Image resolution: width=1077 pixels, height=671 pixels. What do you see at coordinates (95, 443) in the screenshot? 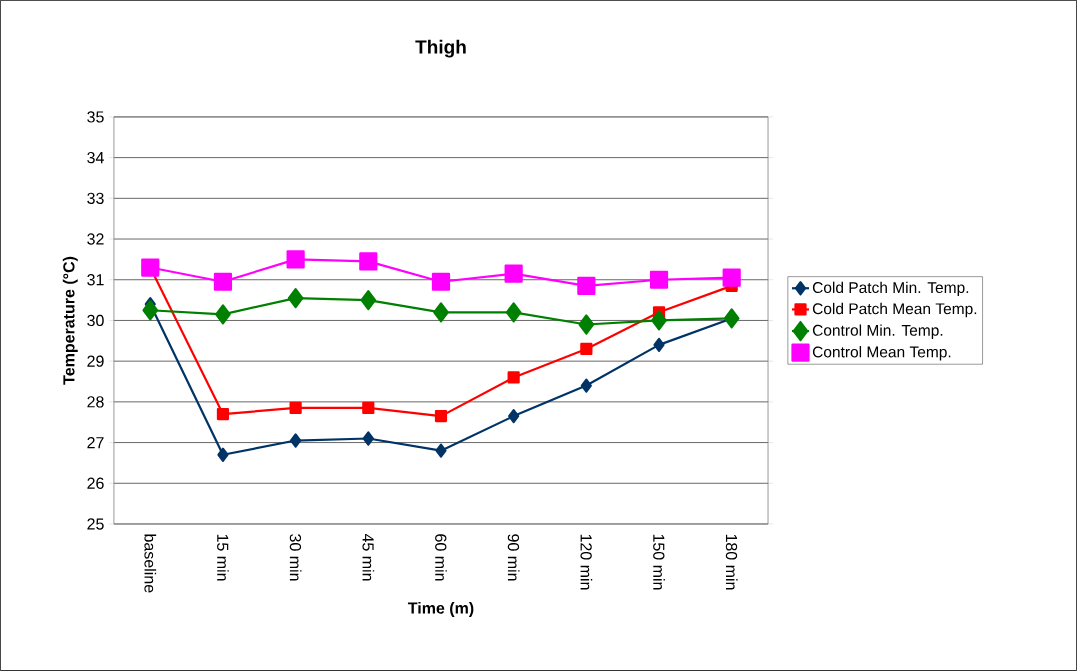
I see `y-tick-label: 27` at bounding box center [95, 443].